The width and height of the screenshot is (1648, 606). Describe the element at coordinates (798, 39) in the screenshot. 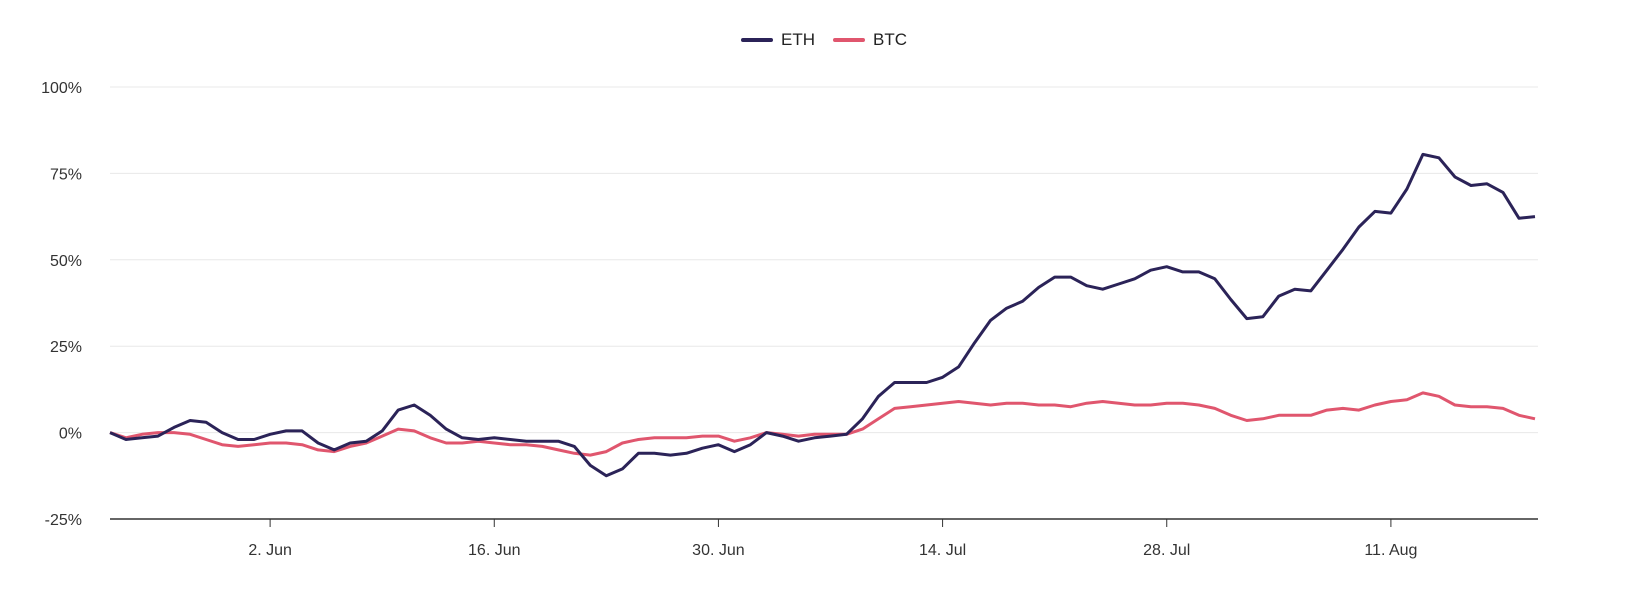

I see `legend-label-eth: ETH` at that location.